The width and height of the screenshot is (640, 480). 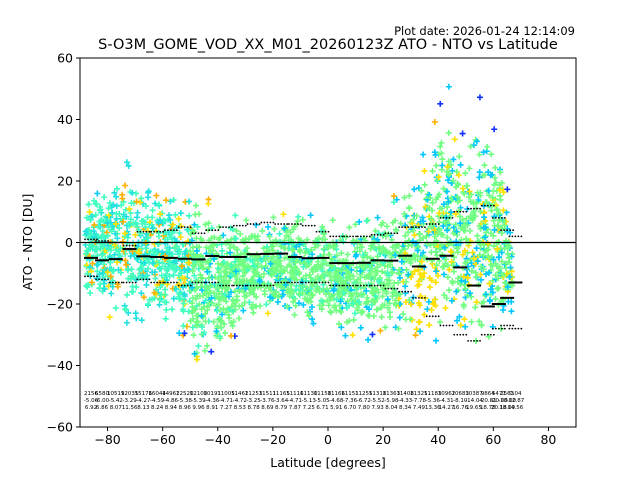 I want to click on x-tick-label: 60, so click(x=493, y=439).